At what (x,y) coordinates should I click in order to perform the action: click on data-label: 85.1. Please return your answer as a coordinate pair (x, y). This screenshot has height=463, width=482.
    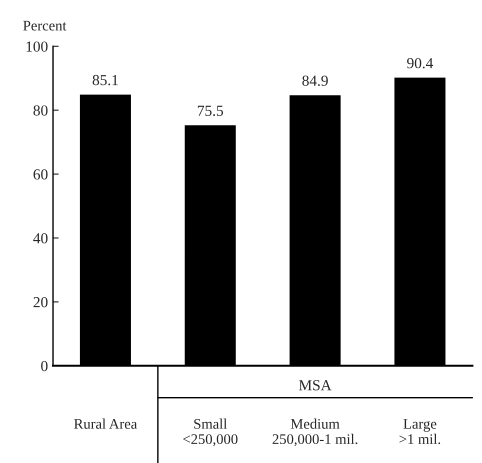
    Looking at the image, I should click on (105, 80).